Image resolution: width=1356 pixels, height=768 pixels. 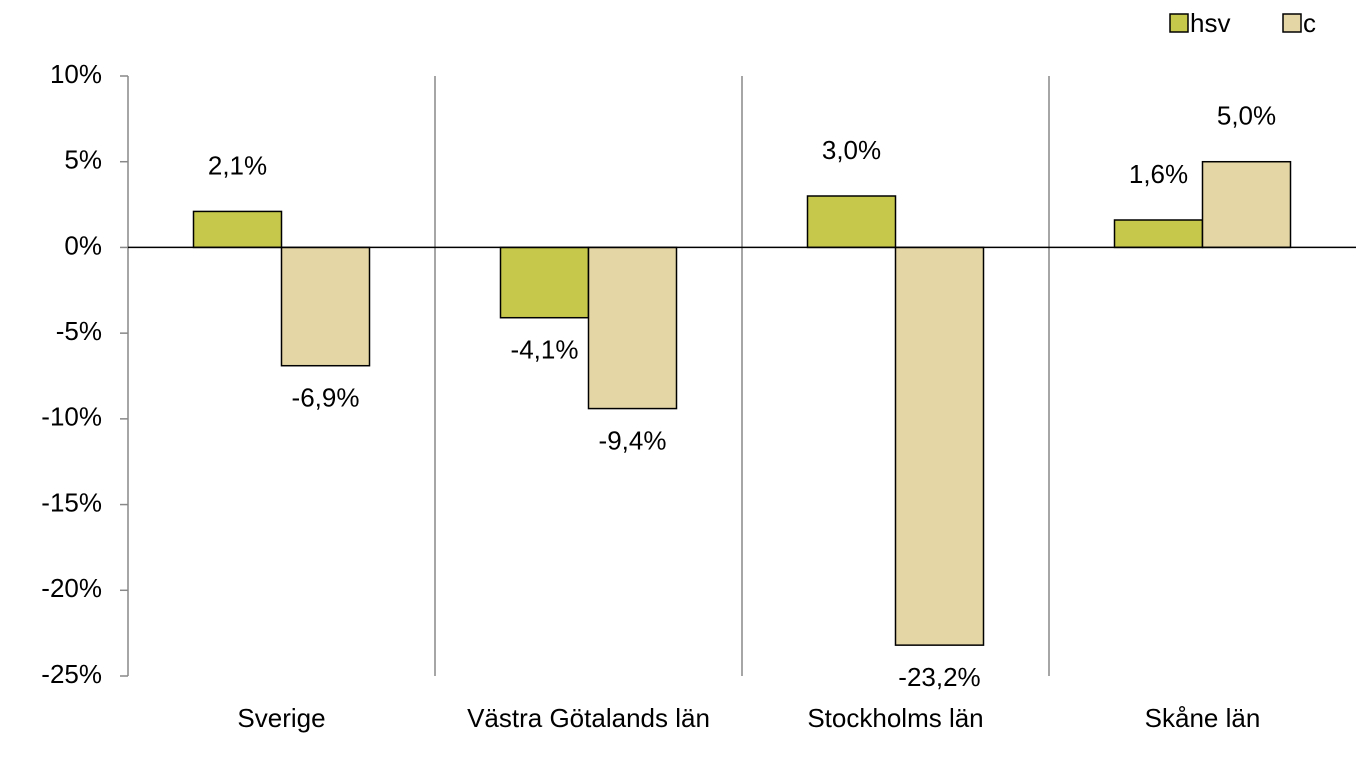 I want to click on y-tick-label: 5%, so click(x=83, y=160).